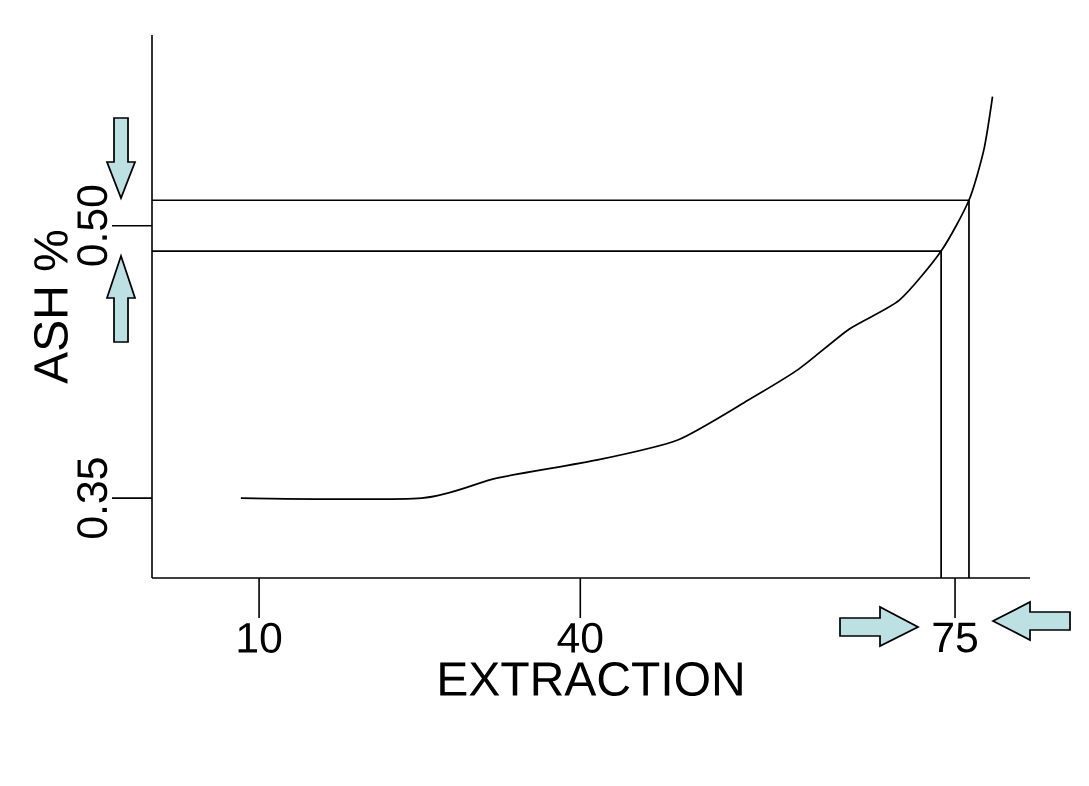  I want to click on x-tick-label: 75, so click(955, 637).